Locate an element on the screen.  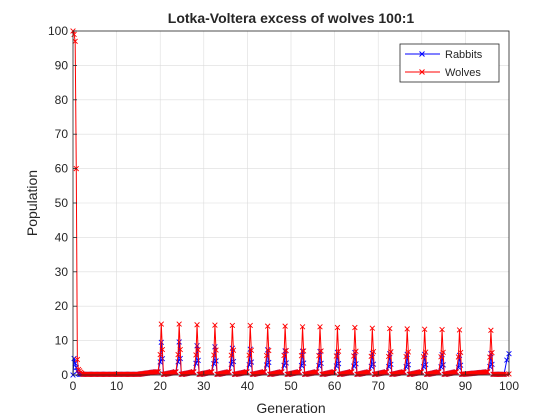
y-tick-label: 50 is located at coordinates (62, 203).